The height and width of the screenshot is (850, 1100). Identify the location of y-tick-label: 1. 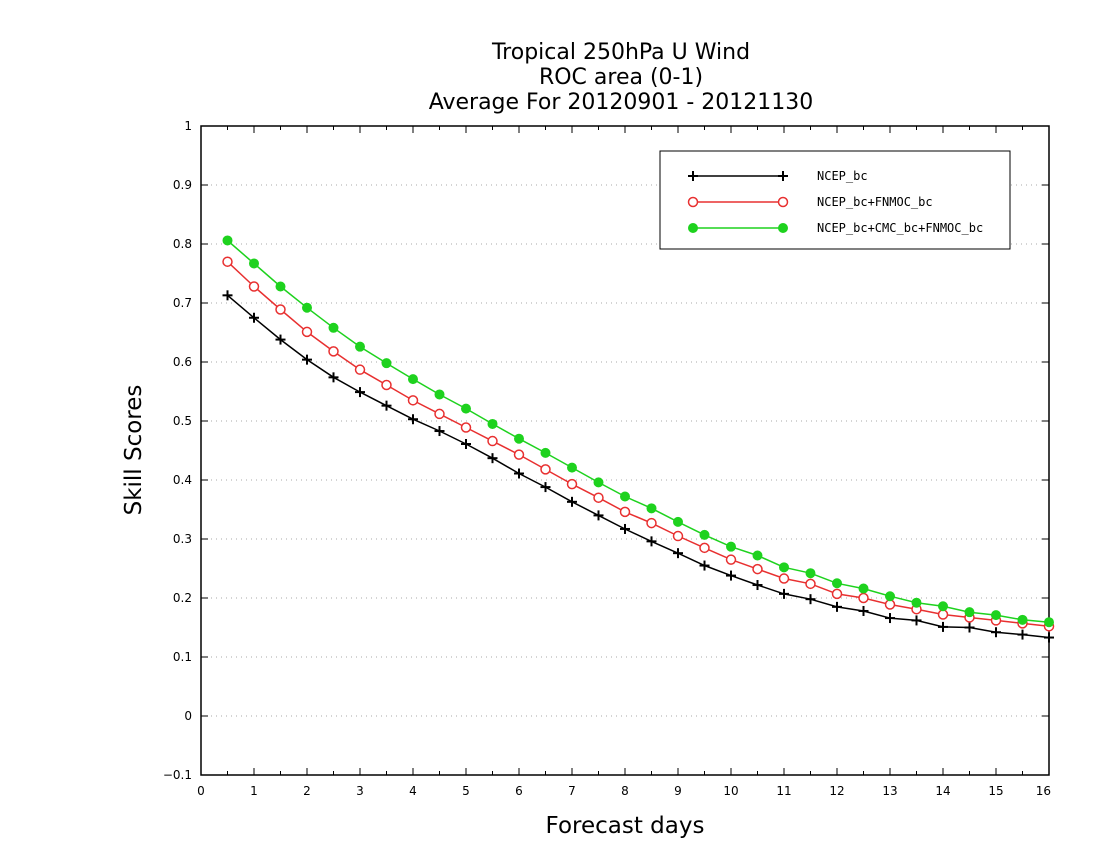
(188, 126).